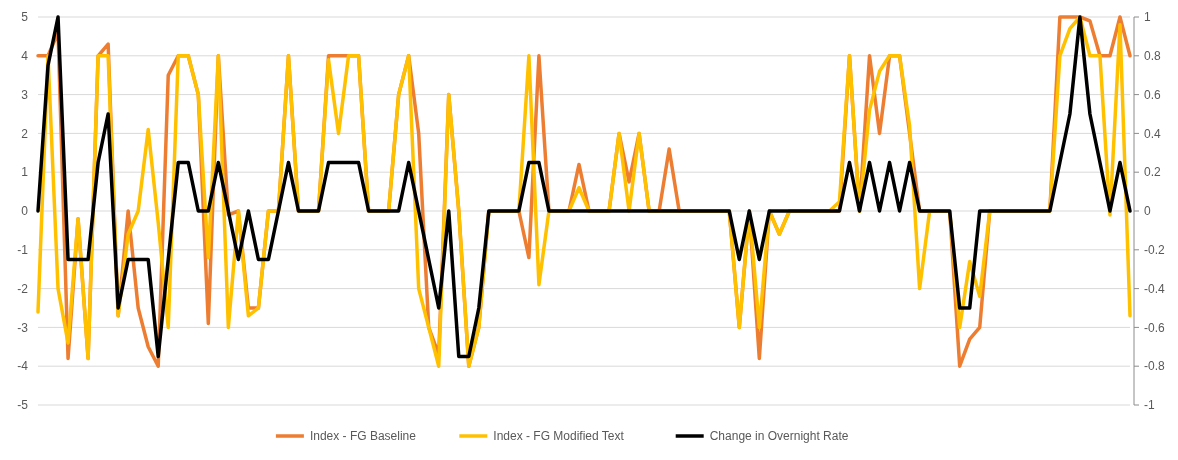 The width and height of the screenshot is (1178, 460). What do you see at coordinates (25, 211) in the screenshot?
I see `y-tick-label: 0` at bounding box center [25, 211].